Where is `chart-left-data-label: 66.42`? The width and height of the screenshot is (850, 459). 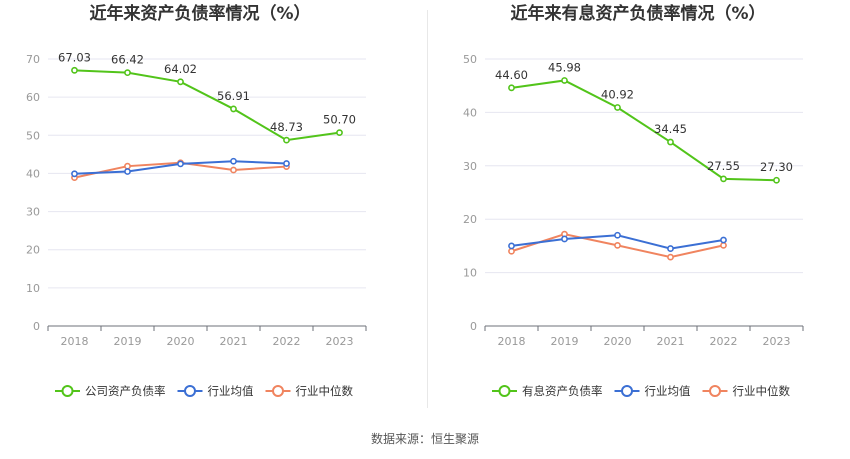 chart-left-data-label: 66.42 is located at coordinates (127, 60).